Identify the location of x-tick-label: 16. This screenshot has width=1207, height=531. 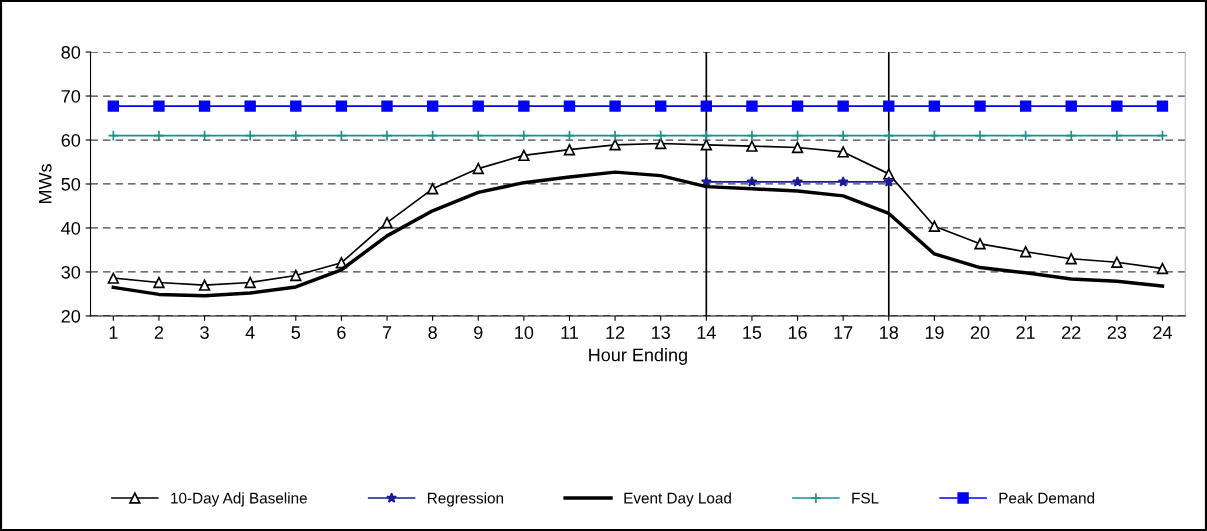
(797, 332).